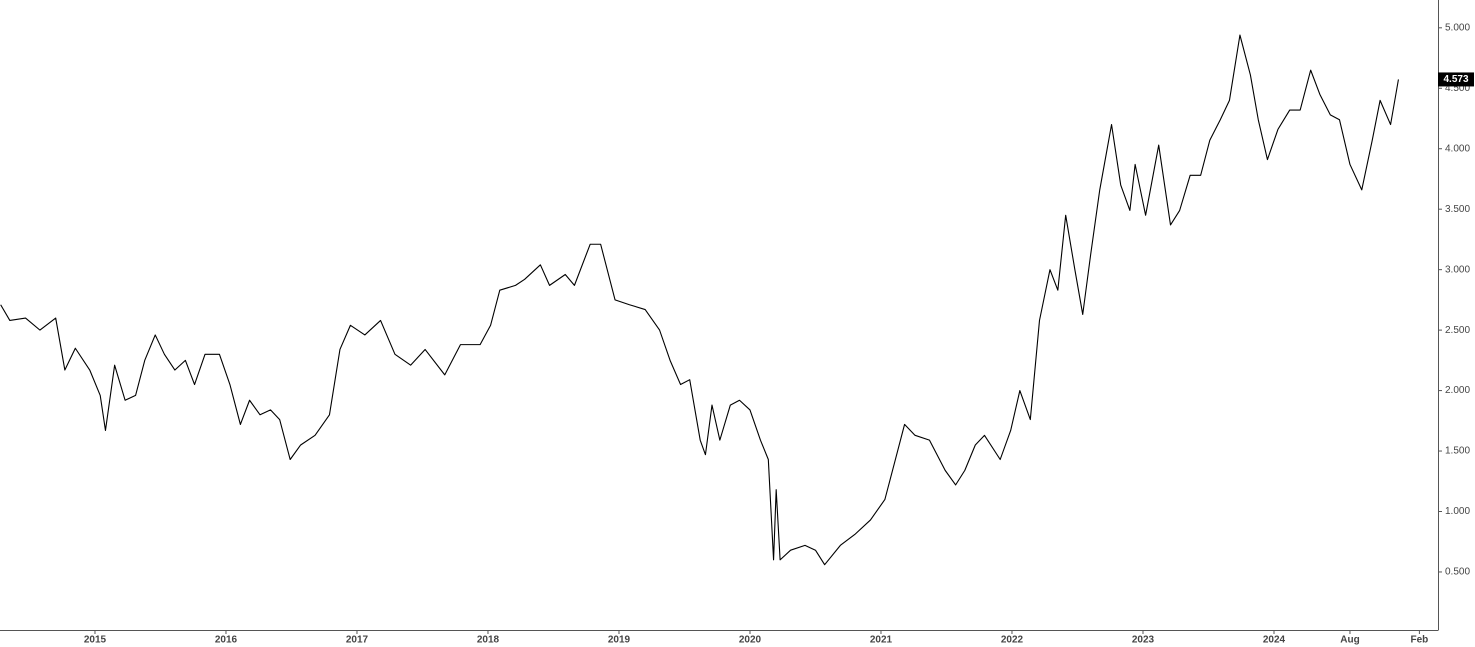 The height and width of the screenshot is (647, 1475). Describe the element at coordinates (1457, 88) in the screenshot. I see `y-tick-label: 4.500` at that location.